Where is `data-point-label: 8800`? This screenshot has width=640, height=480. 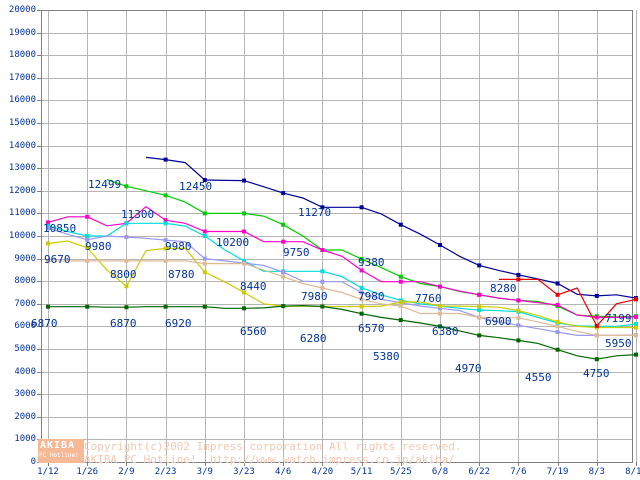
data-point-label: 8800 is located at coordinates (123, 274).